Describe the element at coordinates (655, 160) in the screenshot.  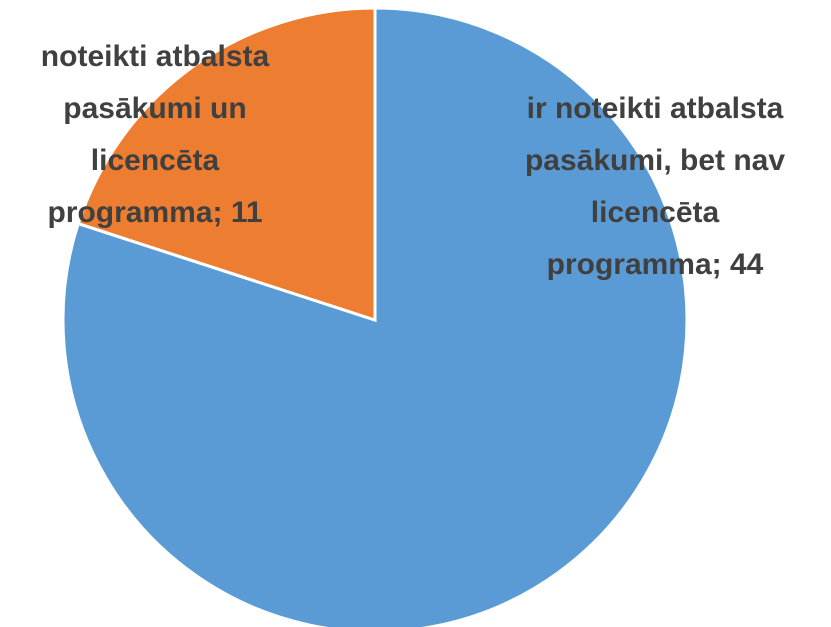
I see `data-label: pasākumi, bet nav` at that location.